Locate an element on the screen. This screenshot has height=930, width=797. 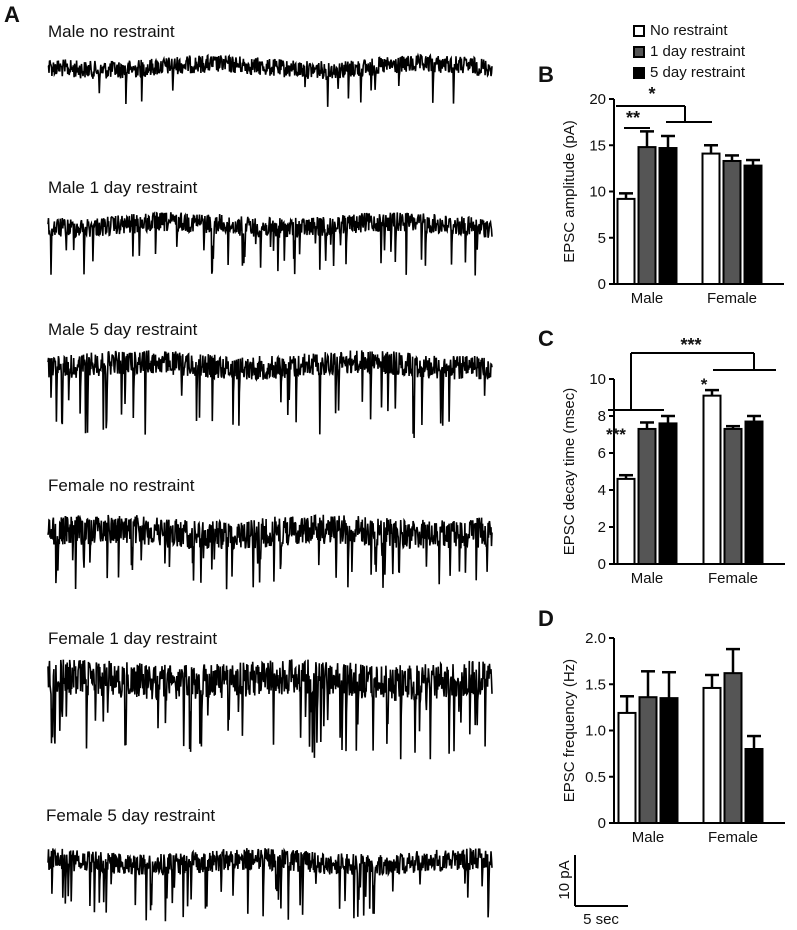
y-tick-label: 1.5 is located at coordinates (595, 684).